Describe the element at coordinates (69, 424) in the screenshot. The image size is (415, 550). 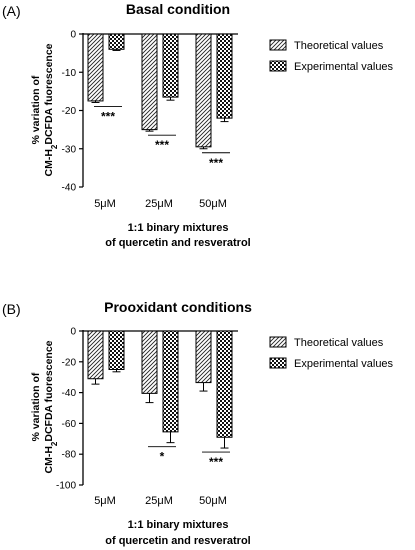
I see `y-tick-label: -60` at that location.